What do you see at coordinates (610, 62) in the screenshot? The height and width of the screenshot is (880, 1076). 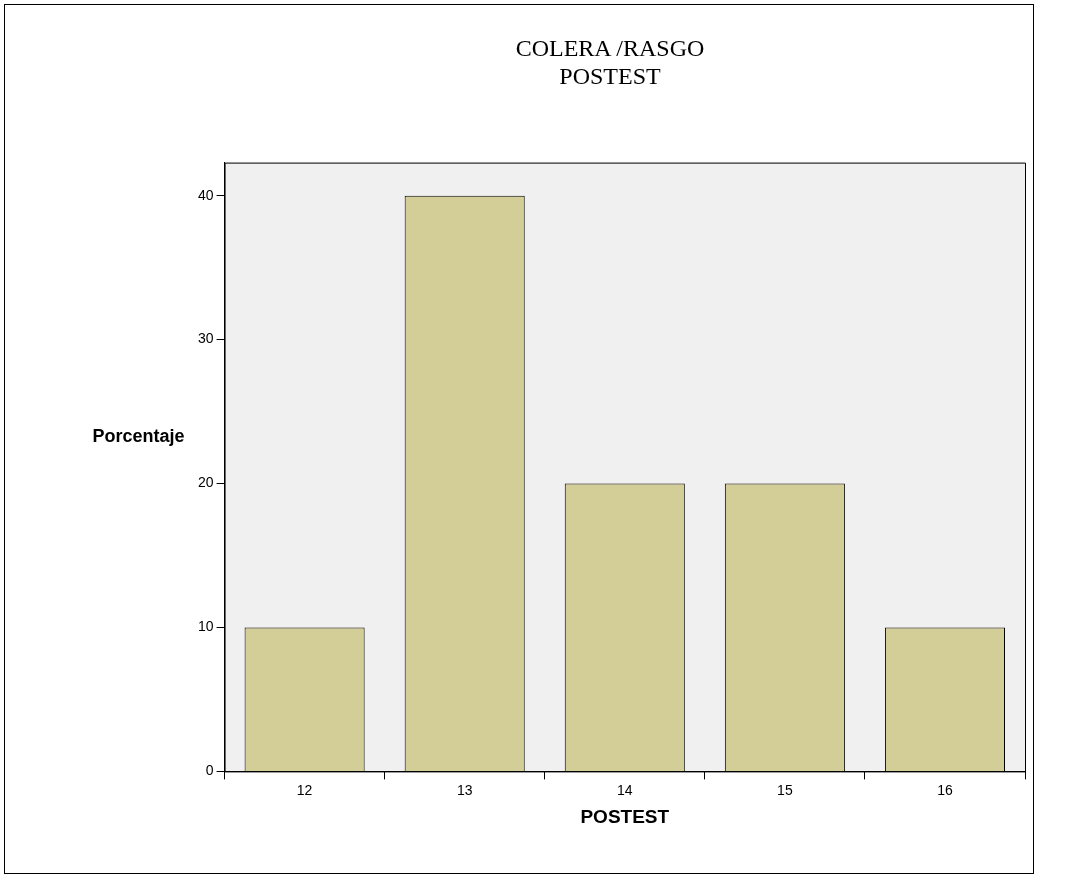 I see `chart-title: COLERA /RASGO POSTEST` at bounding box center [610, 62].